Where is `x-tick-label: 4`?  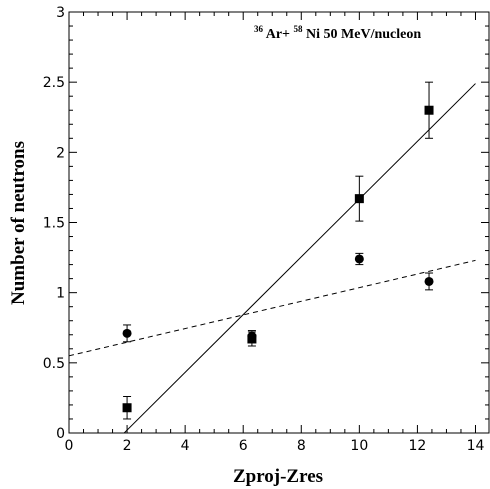 x-tick-label: 4 is located at coordinates (185, 446).